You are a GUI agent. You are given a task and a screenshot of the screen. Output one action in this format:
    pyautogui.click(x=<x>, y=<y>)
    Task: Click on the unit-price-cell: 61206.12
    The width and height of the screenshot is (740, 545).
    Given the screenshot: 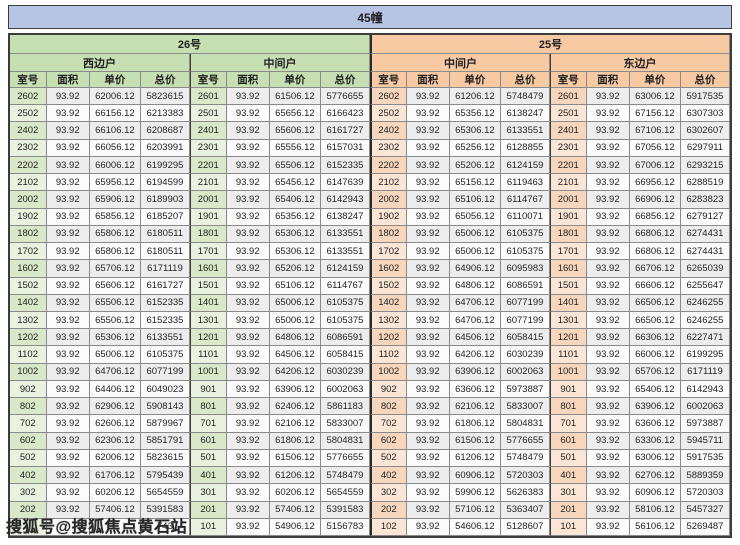 What is the action you would take?
    pyautogui.click(x=295, y=476)
    